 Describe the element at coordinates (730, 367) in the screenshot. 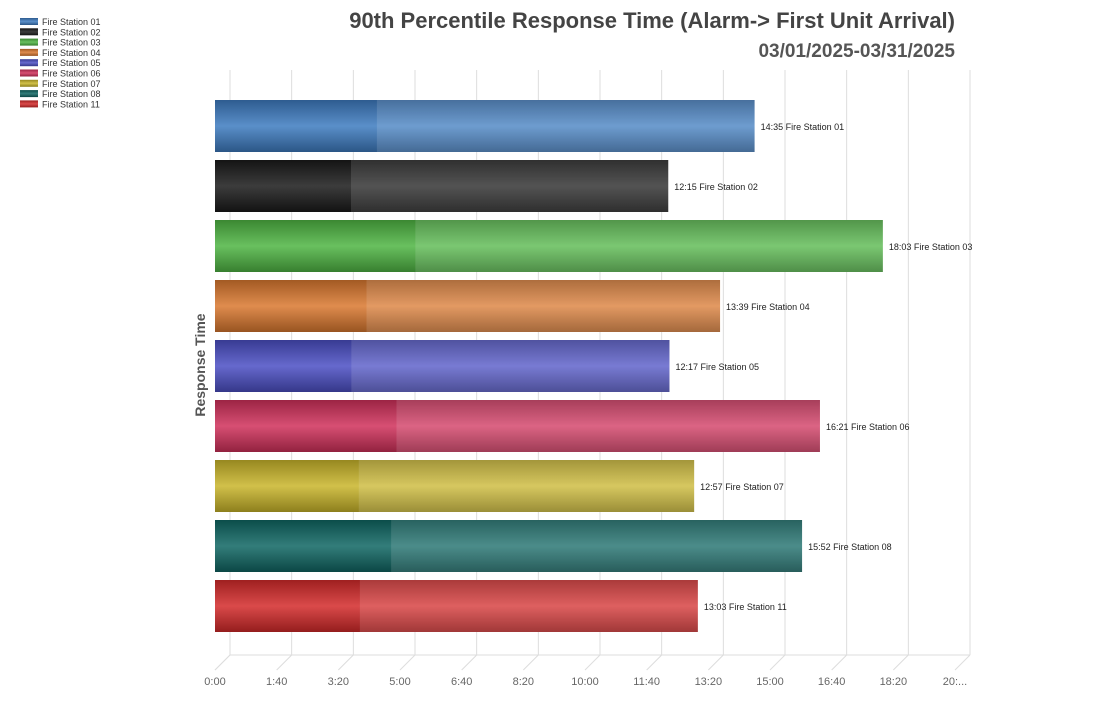

I see `data-label-category: Fire Station 05` at that location.